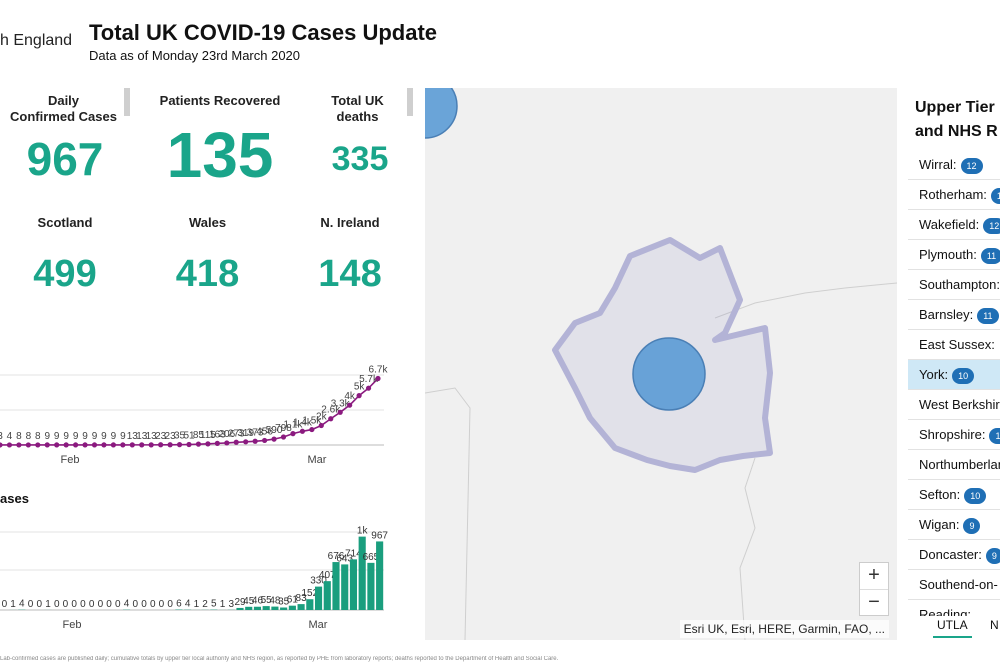 Image resolution: width=1000 pixels, height=665 pixels. What do you see at coordinates (350, 274) in the screenshot?
I see `ni-value: 148` at bounding box center [350, 274].